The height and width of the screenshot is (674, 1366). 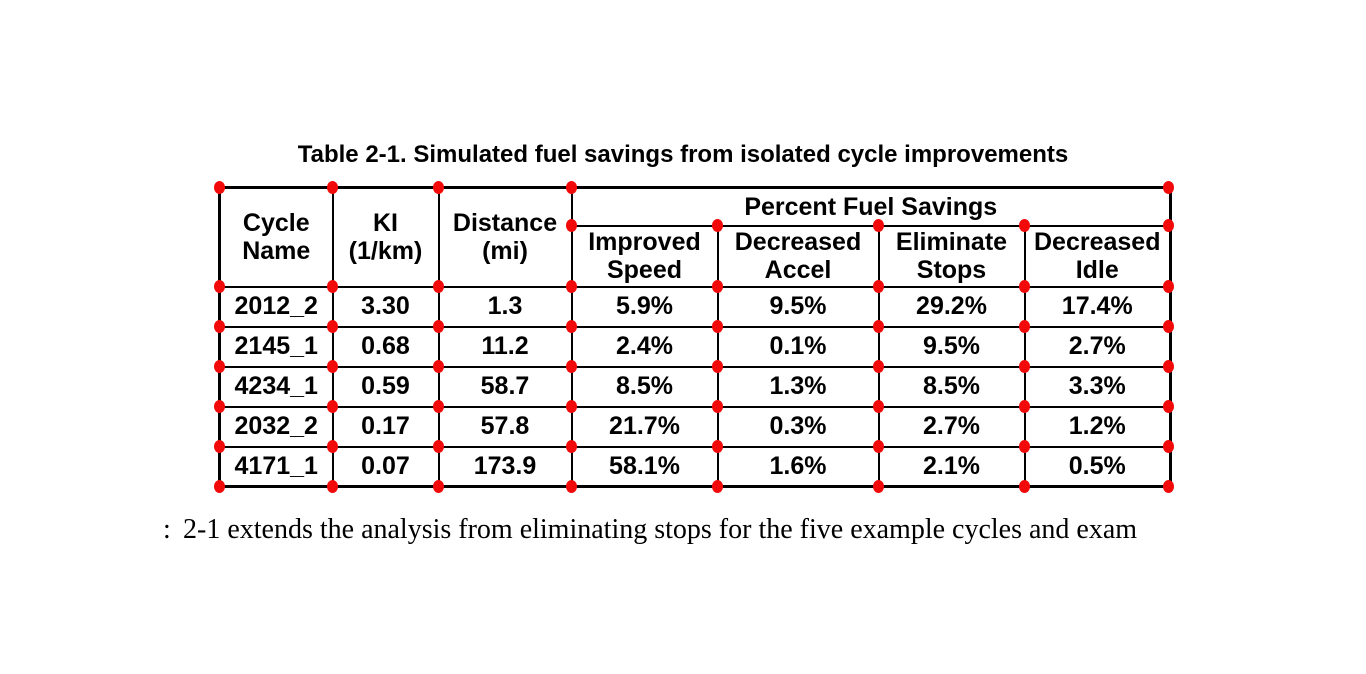 What do you see at coordinates (505, 386) in the screenshot?
I see `table-cell: 58.7` at bounding box center [505, 386].